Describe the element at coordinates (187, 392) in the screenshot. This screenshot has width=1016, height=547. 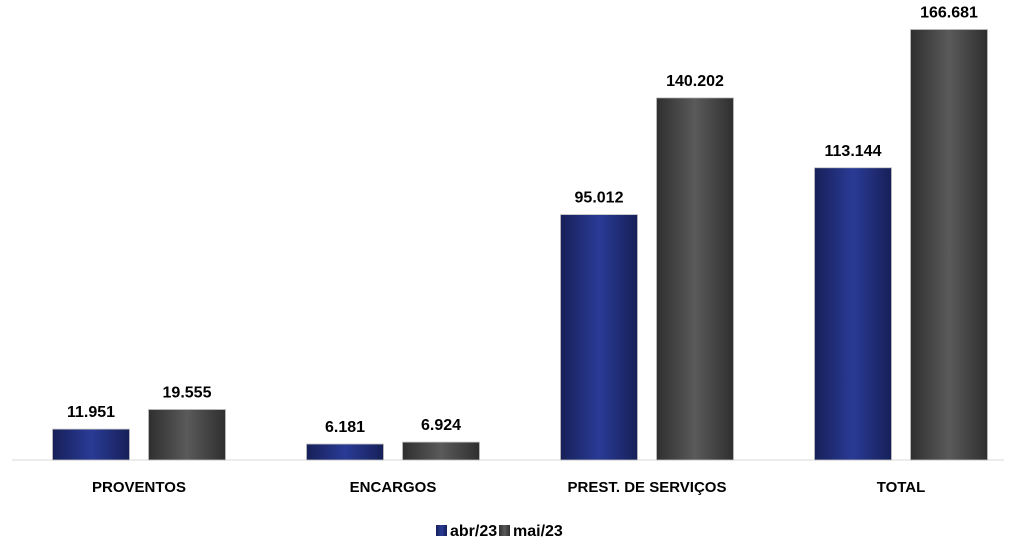
I see `data-label: 19.555` at that location.